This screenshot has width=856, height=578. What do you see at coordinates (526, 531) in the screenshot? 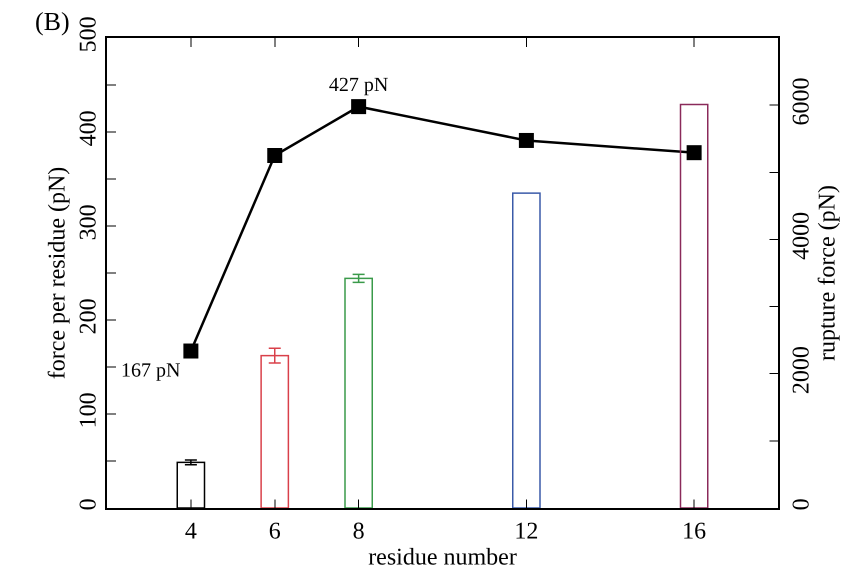
I see `x-tick-label: 12` at bounding box center [526, 531].